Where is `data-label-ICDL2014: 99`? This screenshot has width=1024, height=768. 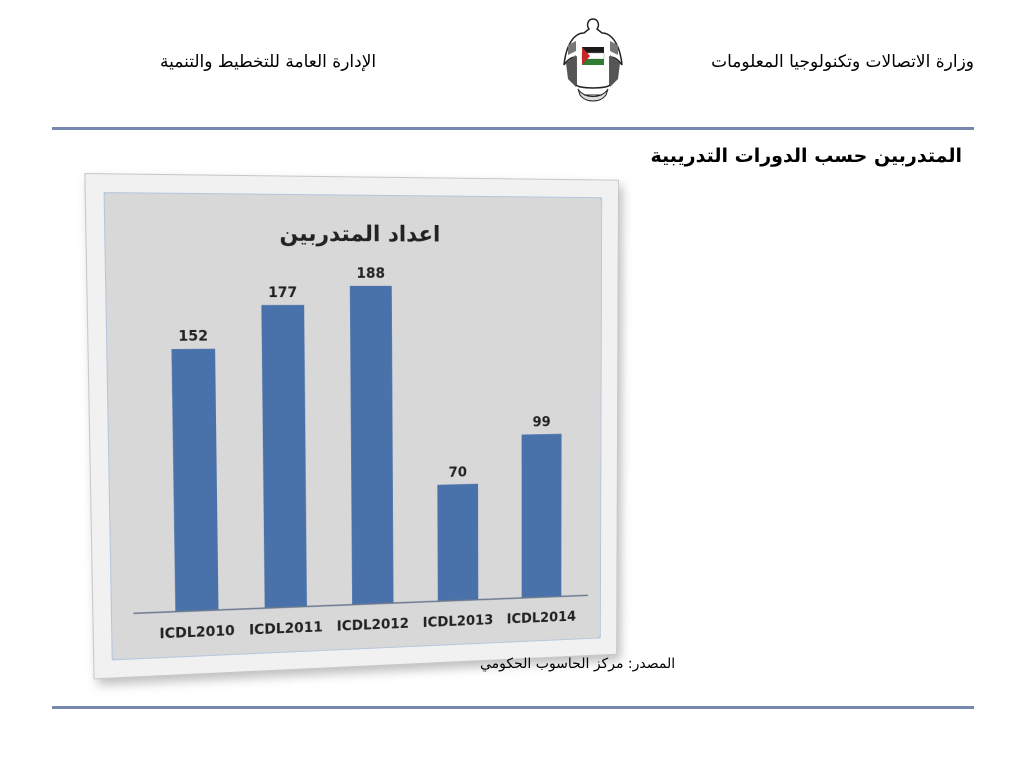
data-label-ICDL2014: 99 is located at coordinates (542, 423).